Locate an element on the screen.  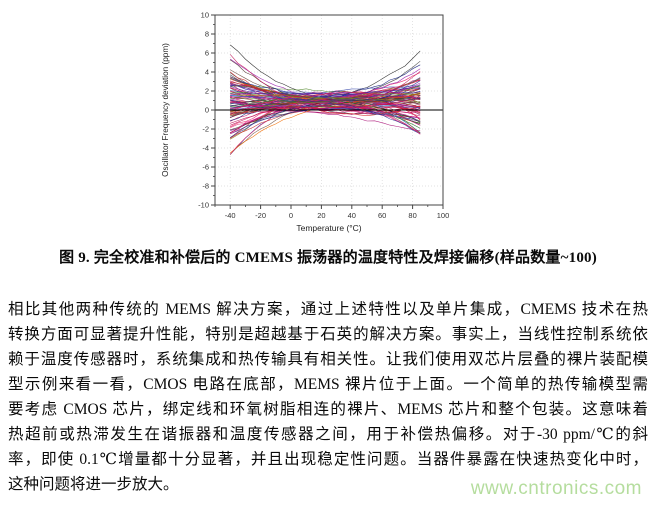
series-group is located at coordinates (325, 99).